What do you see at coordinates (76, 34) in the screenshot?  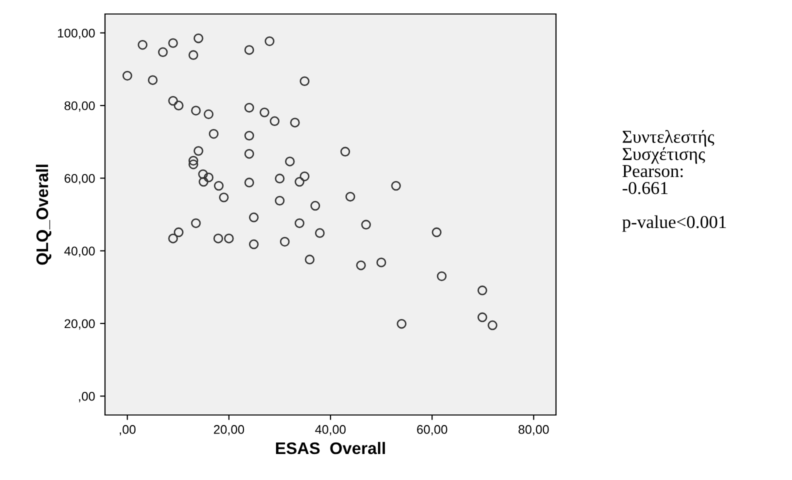 I see `y-tick-label: 100,00` at bounding box center [76, 34].